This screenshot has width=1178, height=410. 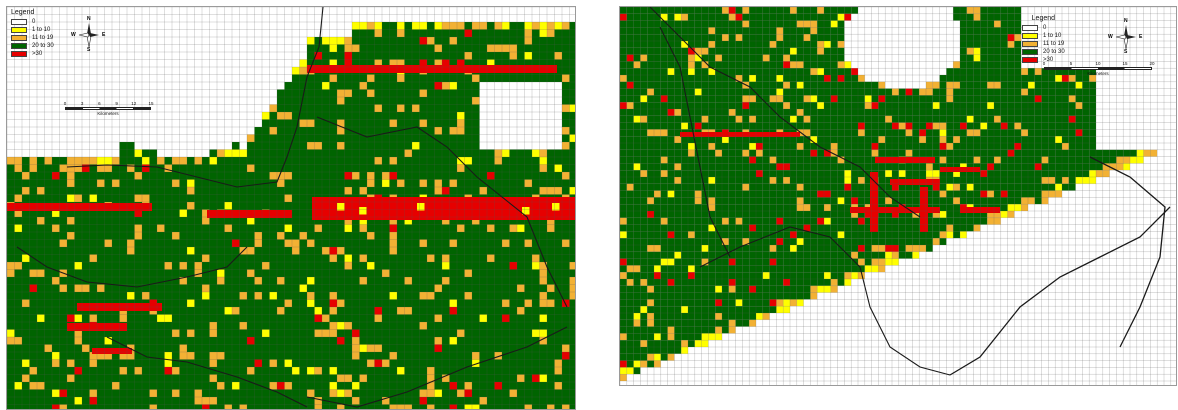 I want to click on legend-left: Legend 0 1 to 10 11 to 19 20 to 30 >30, so click(x=32, y=33).